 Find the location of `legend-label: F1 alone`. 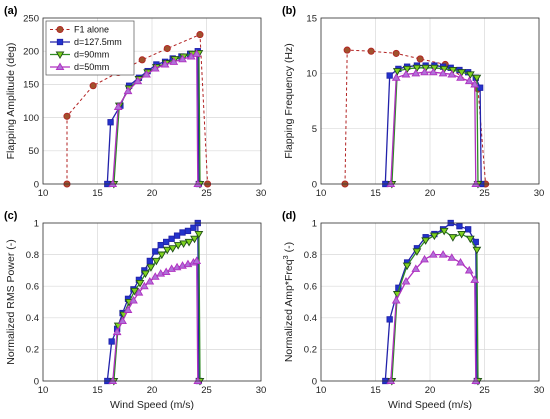

legend-label: F1 alone is located at coordinates (91, 30).